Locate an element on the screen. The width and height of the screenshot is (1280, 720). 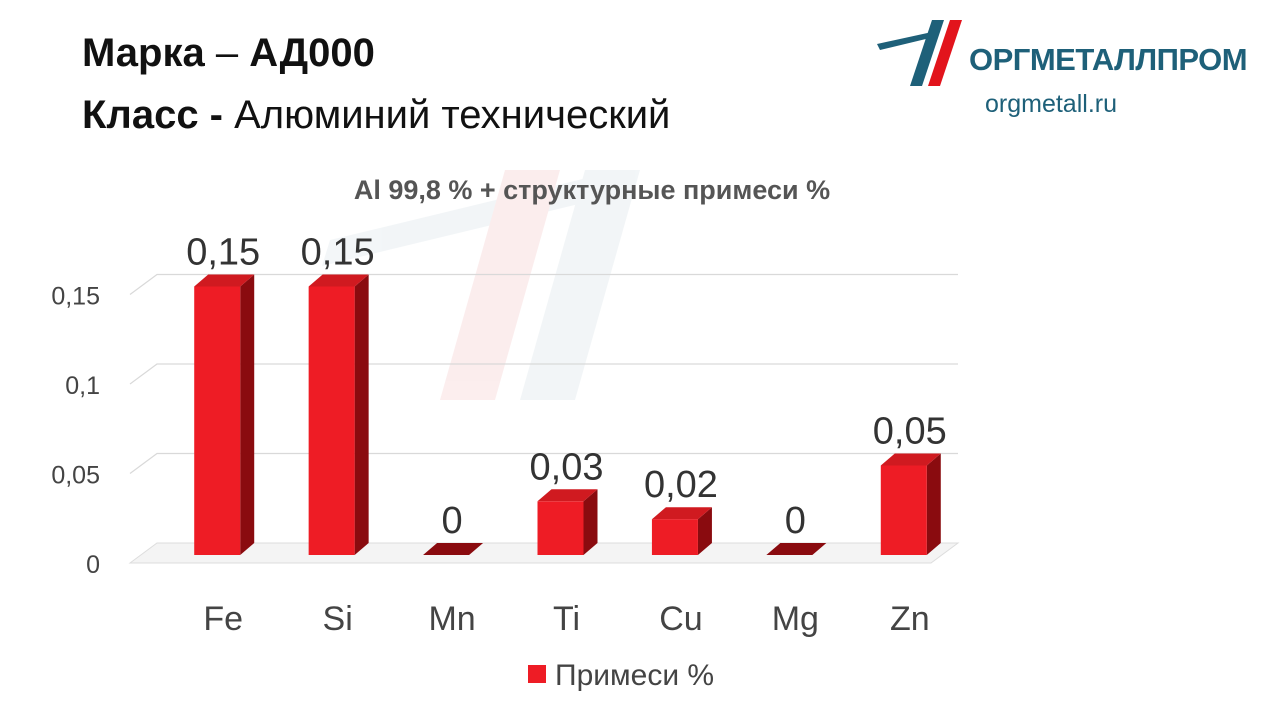
x-tick-label: Zn is located at coordinates (910, 619).